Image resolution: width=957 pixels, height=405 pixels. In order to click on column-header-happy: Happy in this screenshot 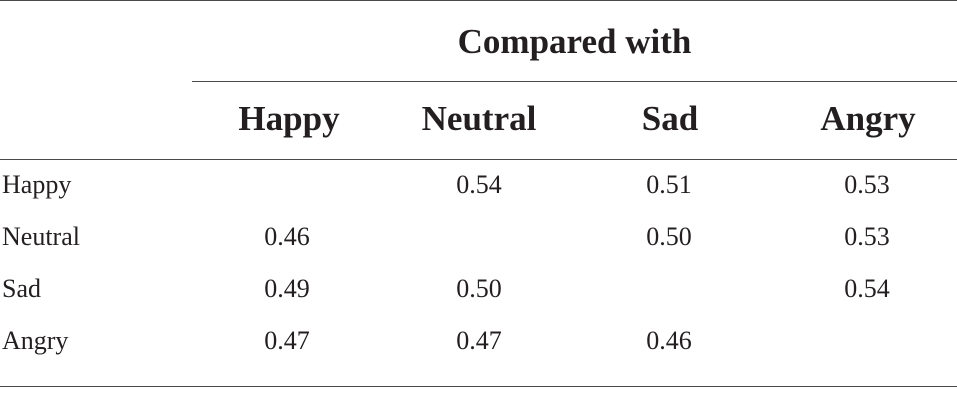, I will do `click(289, 118)`.